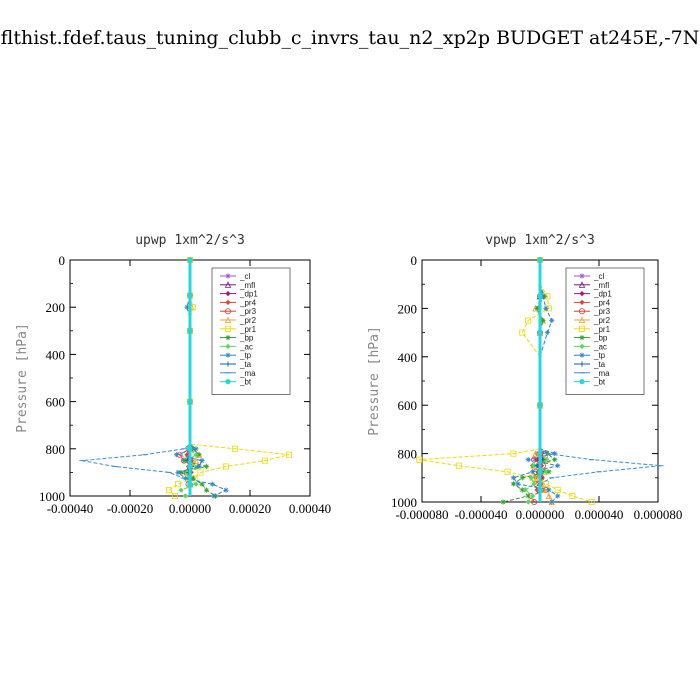  I want to click on x-tick-label: 0.000000, so click(540, 514).